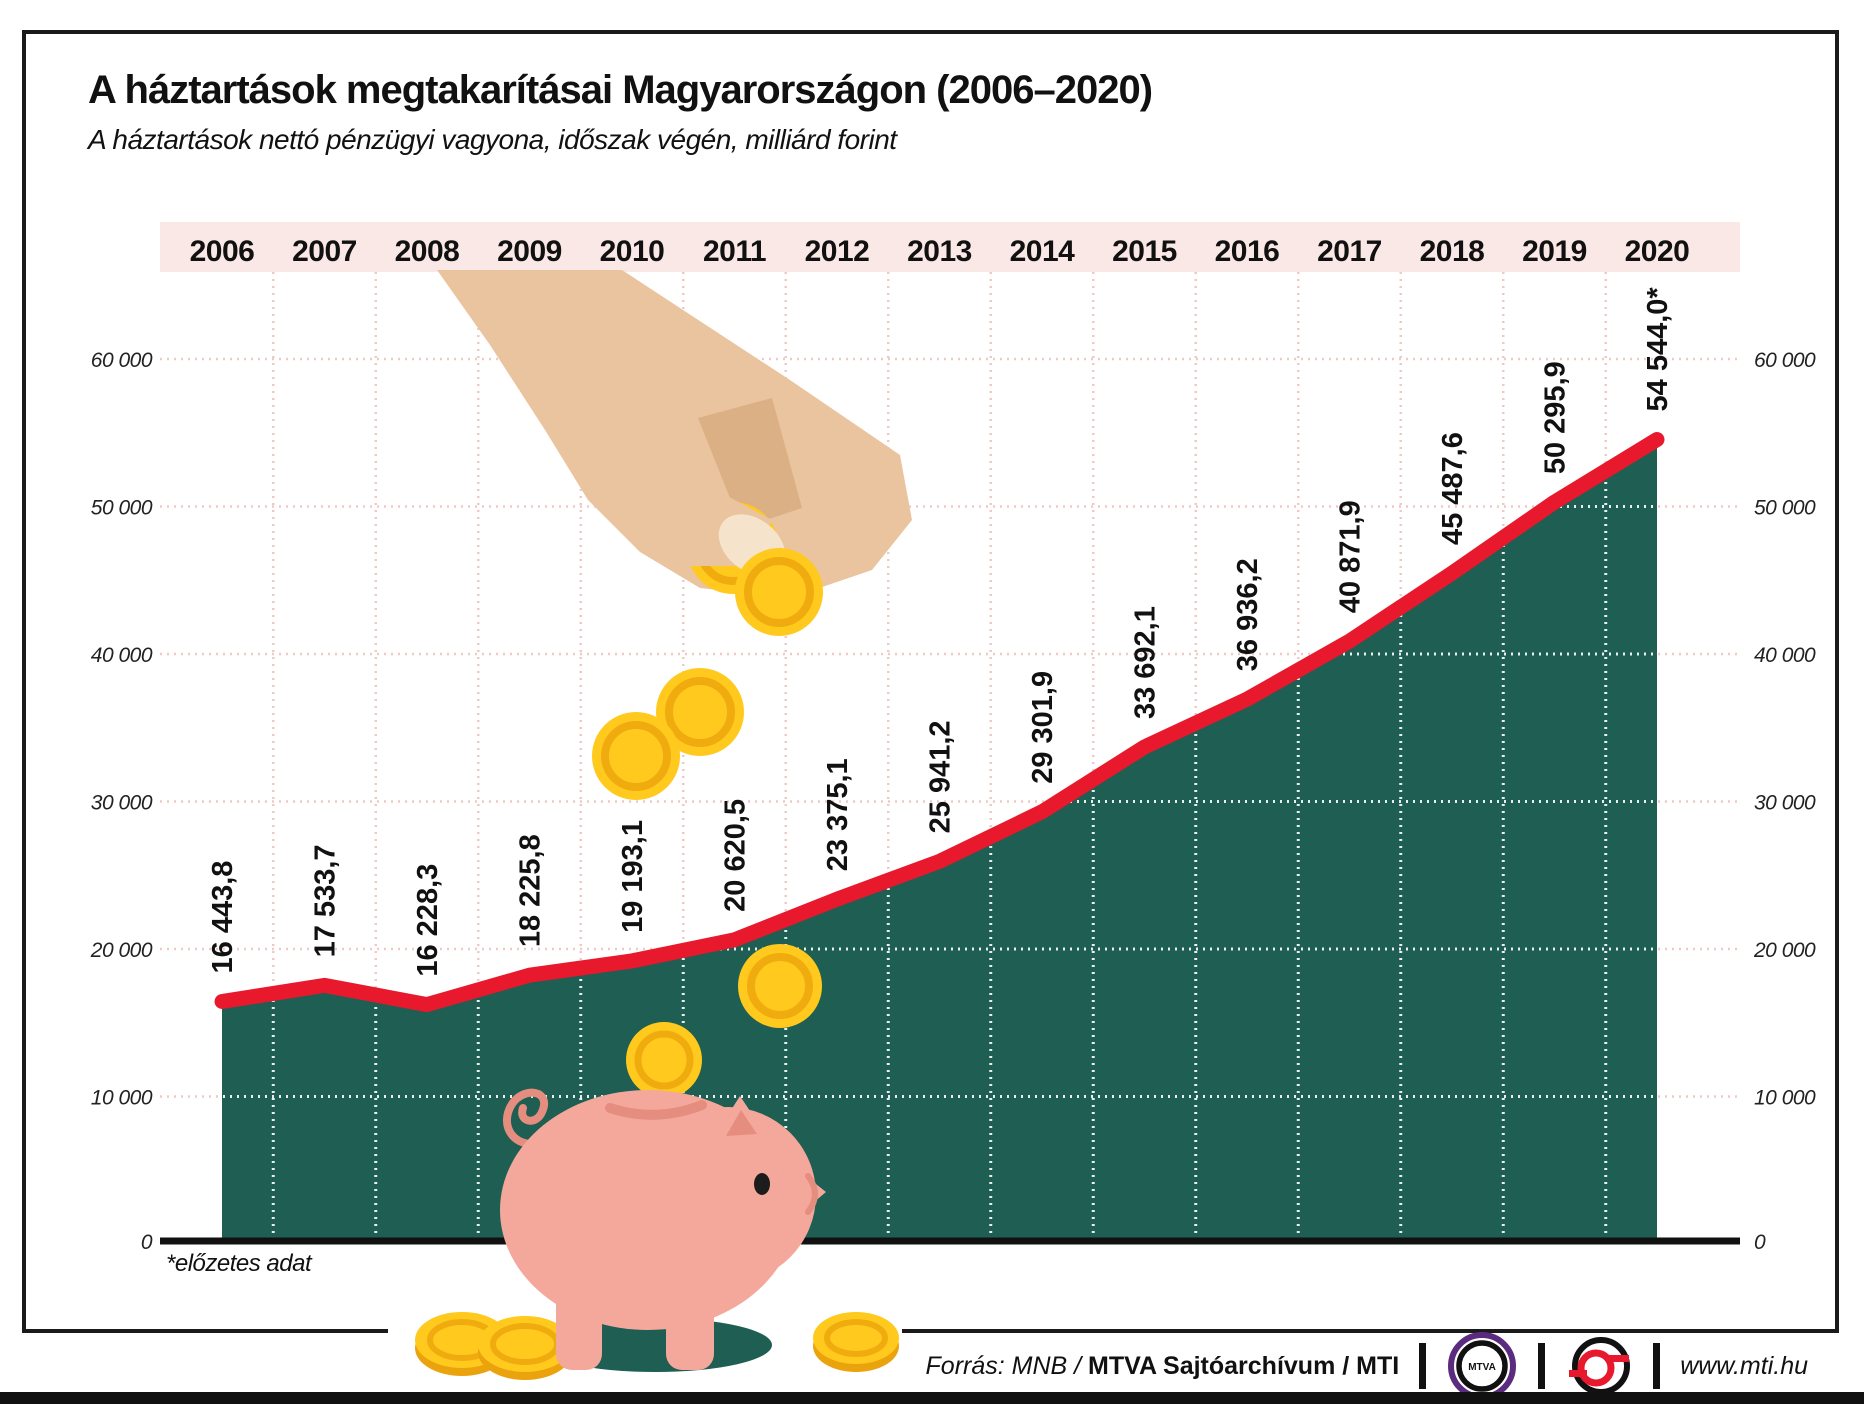 Image resolution: width=1864 pixels, height=1404 pixels. I want to click on footer-website: www.mti.hu, so click(1744, 1365).